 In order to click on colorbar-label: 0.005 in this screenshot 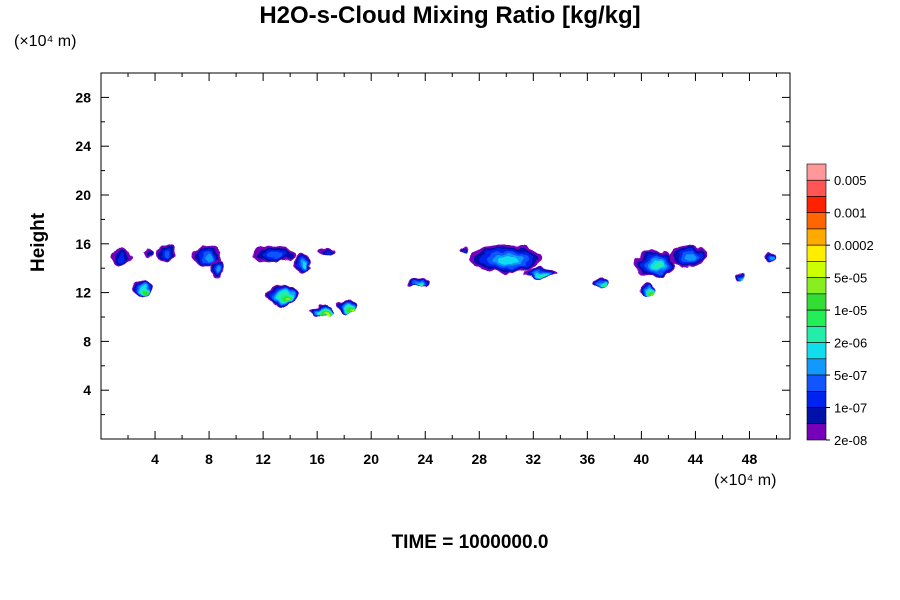, I will do `click(850, 180)`.